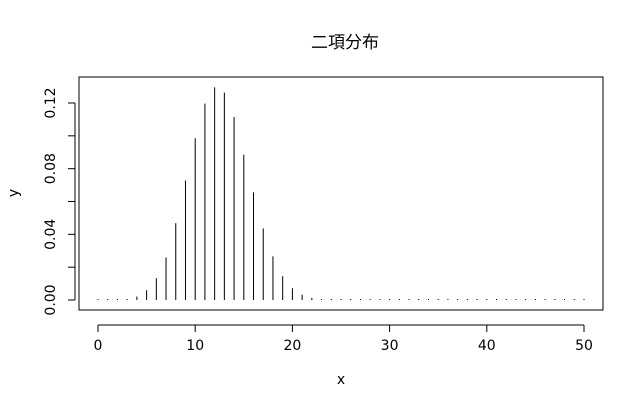 The width and height of the screenshot is (643, 407). I want to click on y-tick-label-0.00: 0.00, so click(51, 299).